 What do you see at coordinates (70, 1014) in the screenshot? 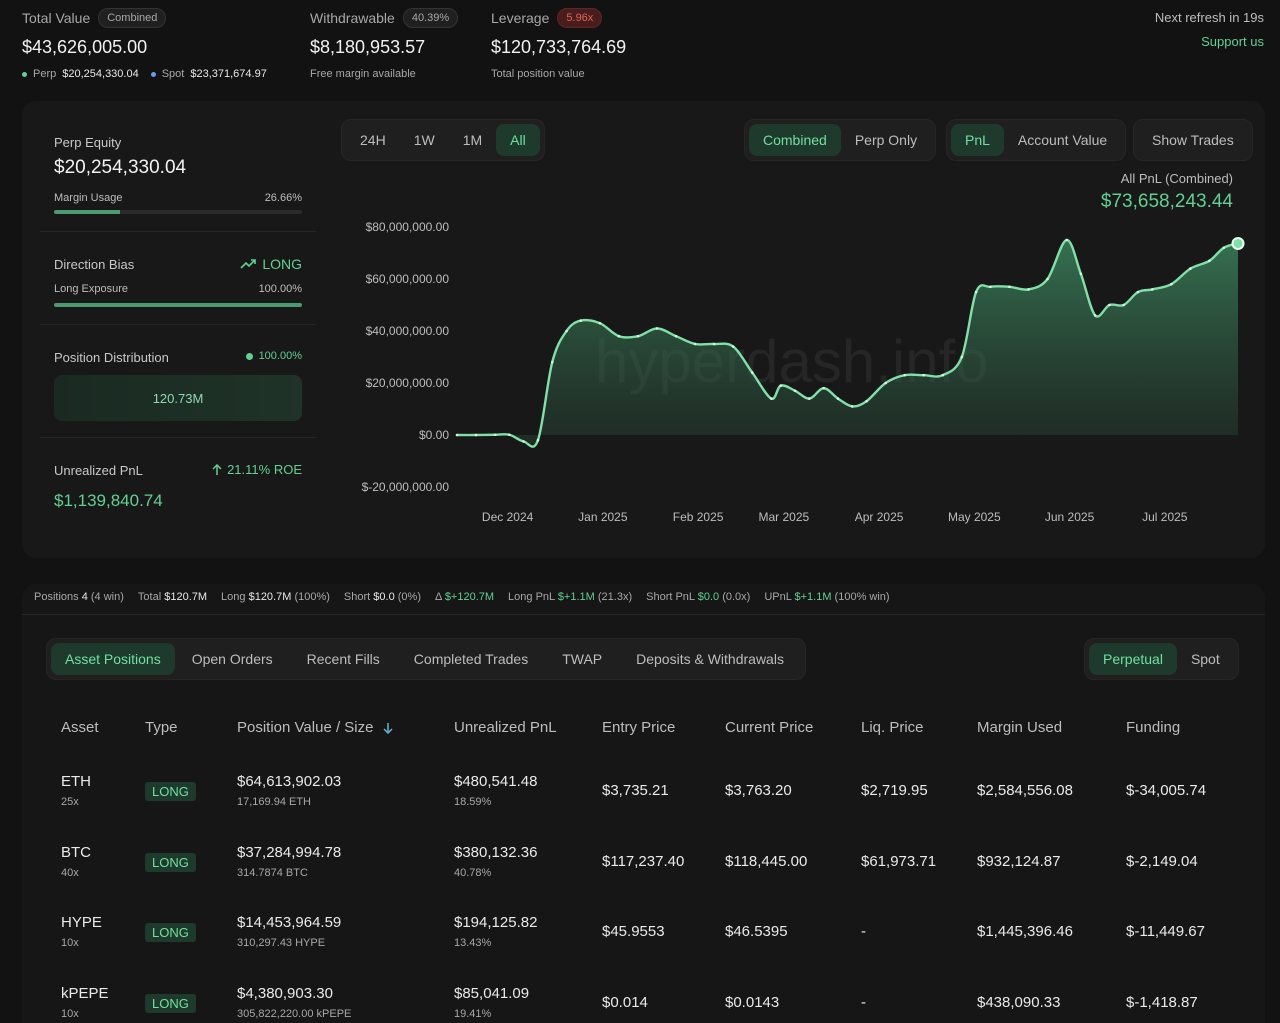
I see `asset-leverage: 10x` at bounding box center [70, 1014].